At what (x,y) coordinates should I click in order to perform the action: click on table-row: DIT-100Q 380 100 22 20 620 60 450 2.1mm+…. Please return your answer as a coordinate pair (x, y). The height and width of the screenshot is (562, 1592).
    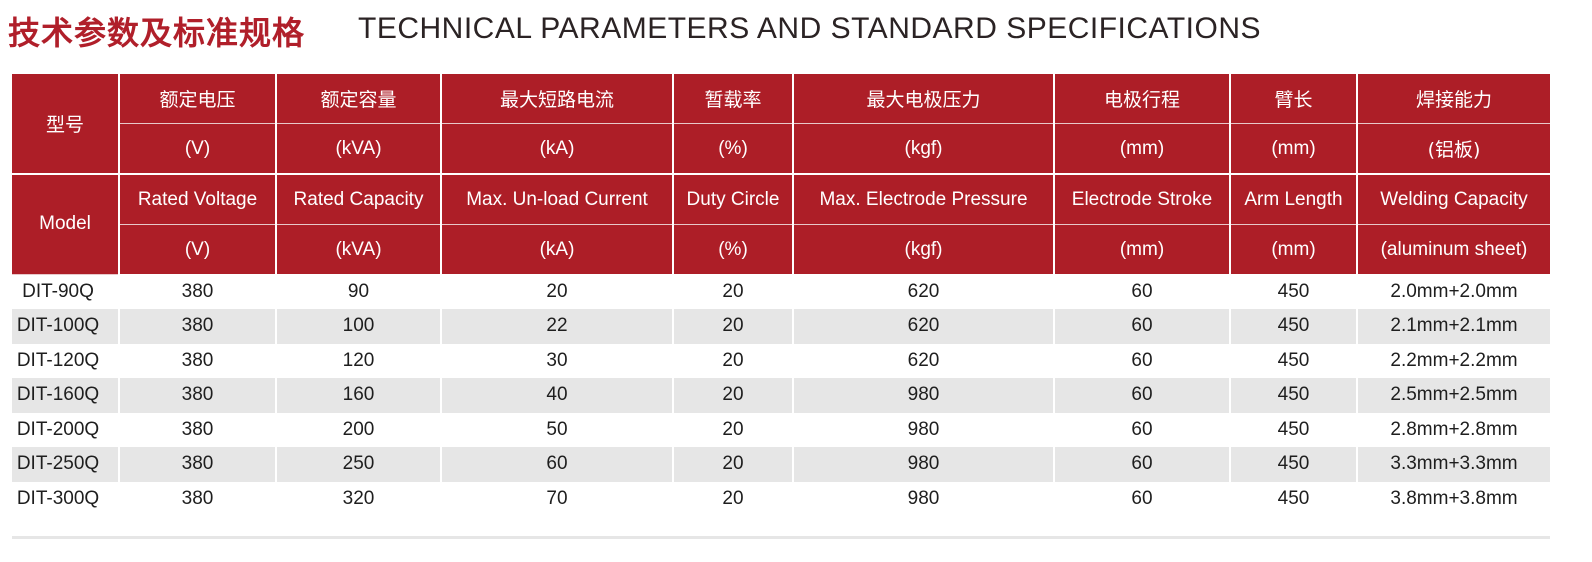
    Looking at the image, I should click on (781, 326).